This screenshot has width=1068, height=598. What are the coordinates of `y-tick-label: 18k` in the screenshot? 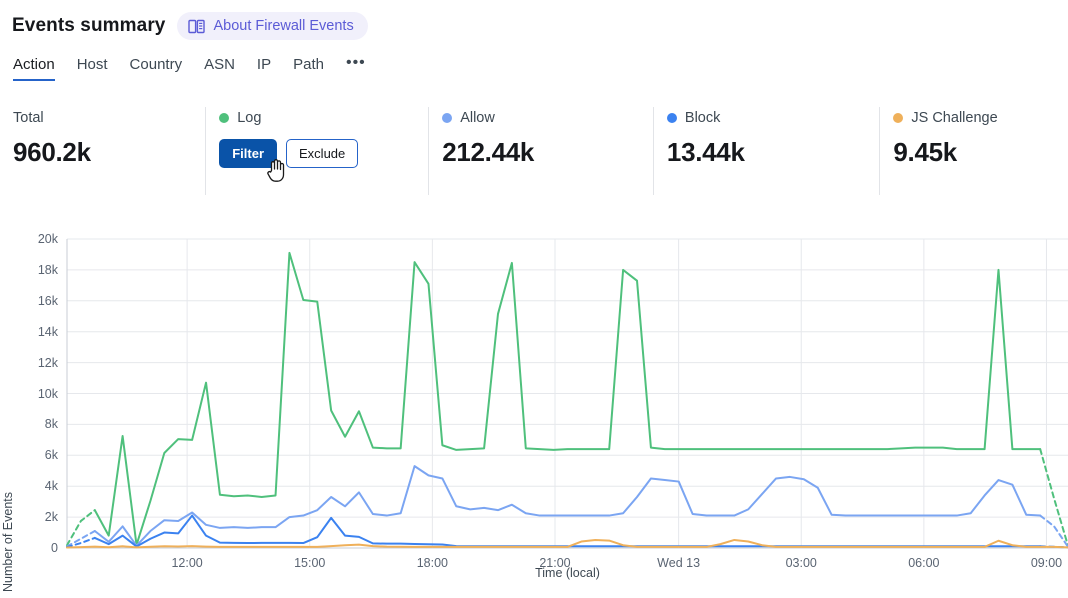 It's located at (47, 269).